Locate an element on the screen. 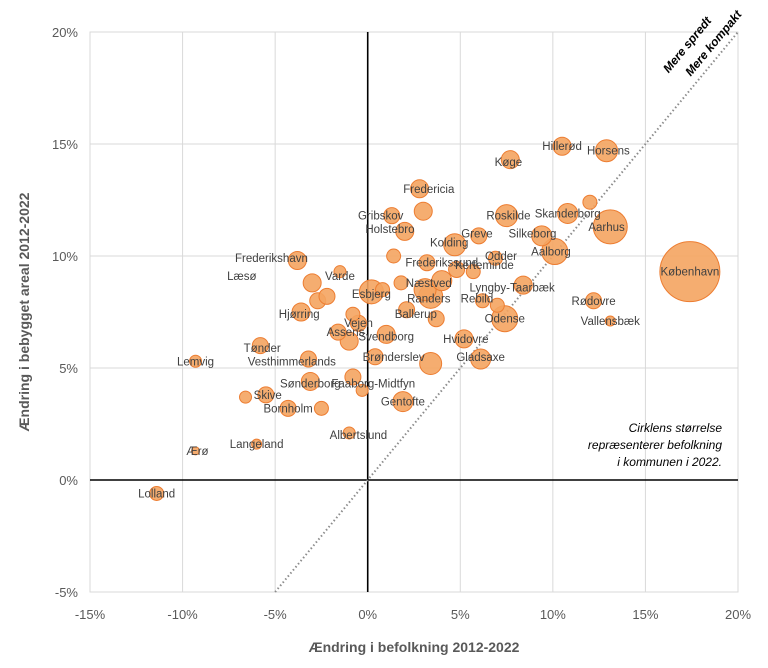  point-label: Rødovre is located at coordinates (594, 302).